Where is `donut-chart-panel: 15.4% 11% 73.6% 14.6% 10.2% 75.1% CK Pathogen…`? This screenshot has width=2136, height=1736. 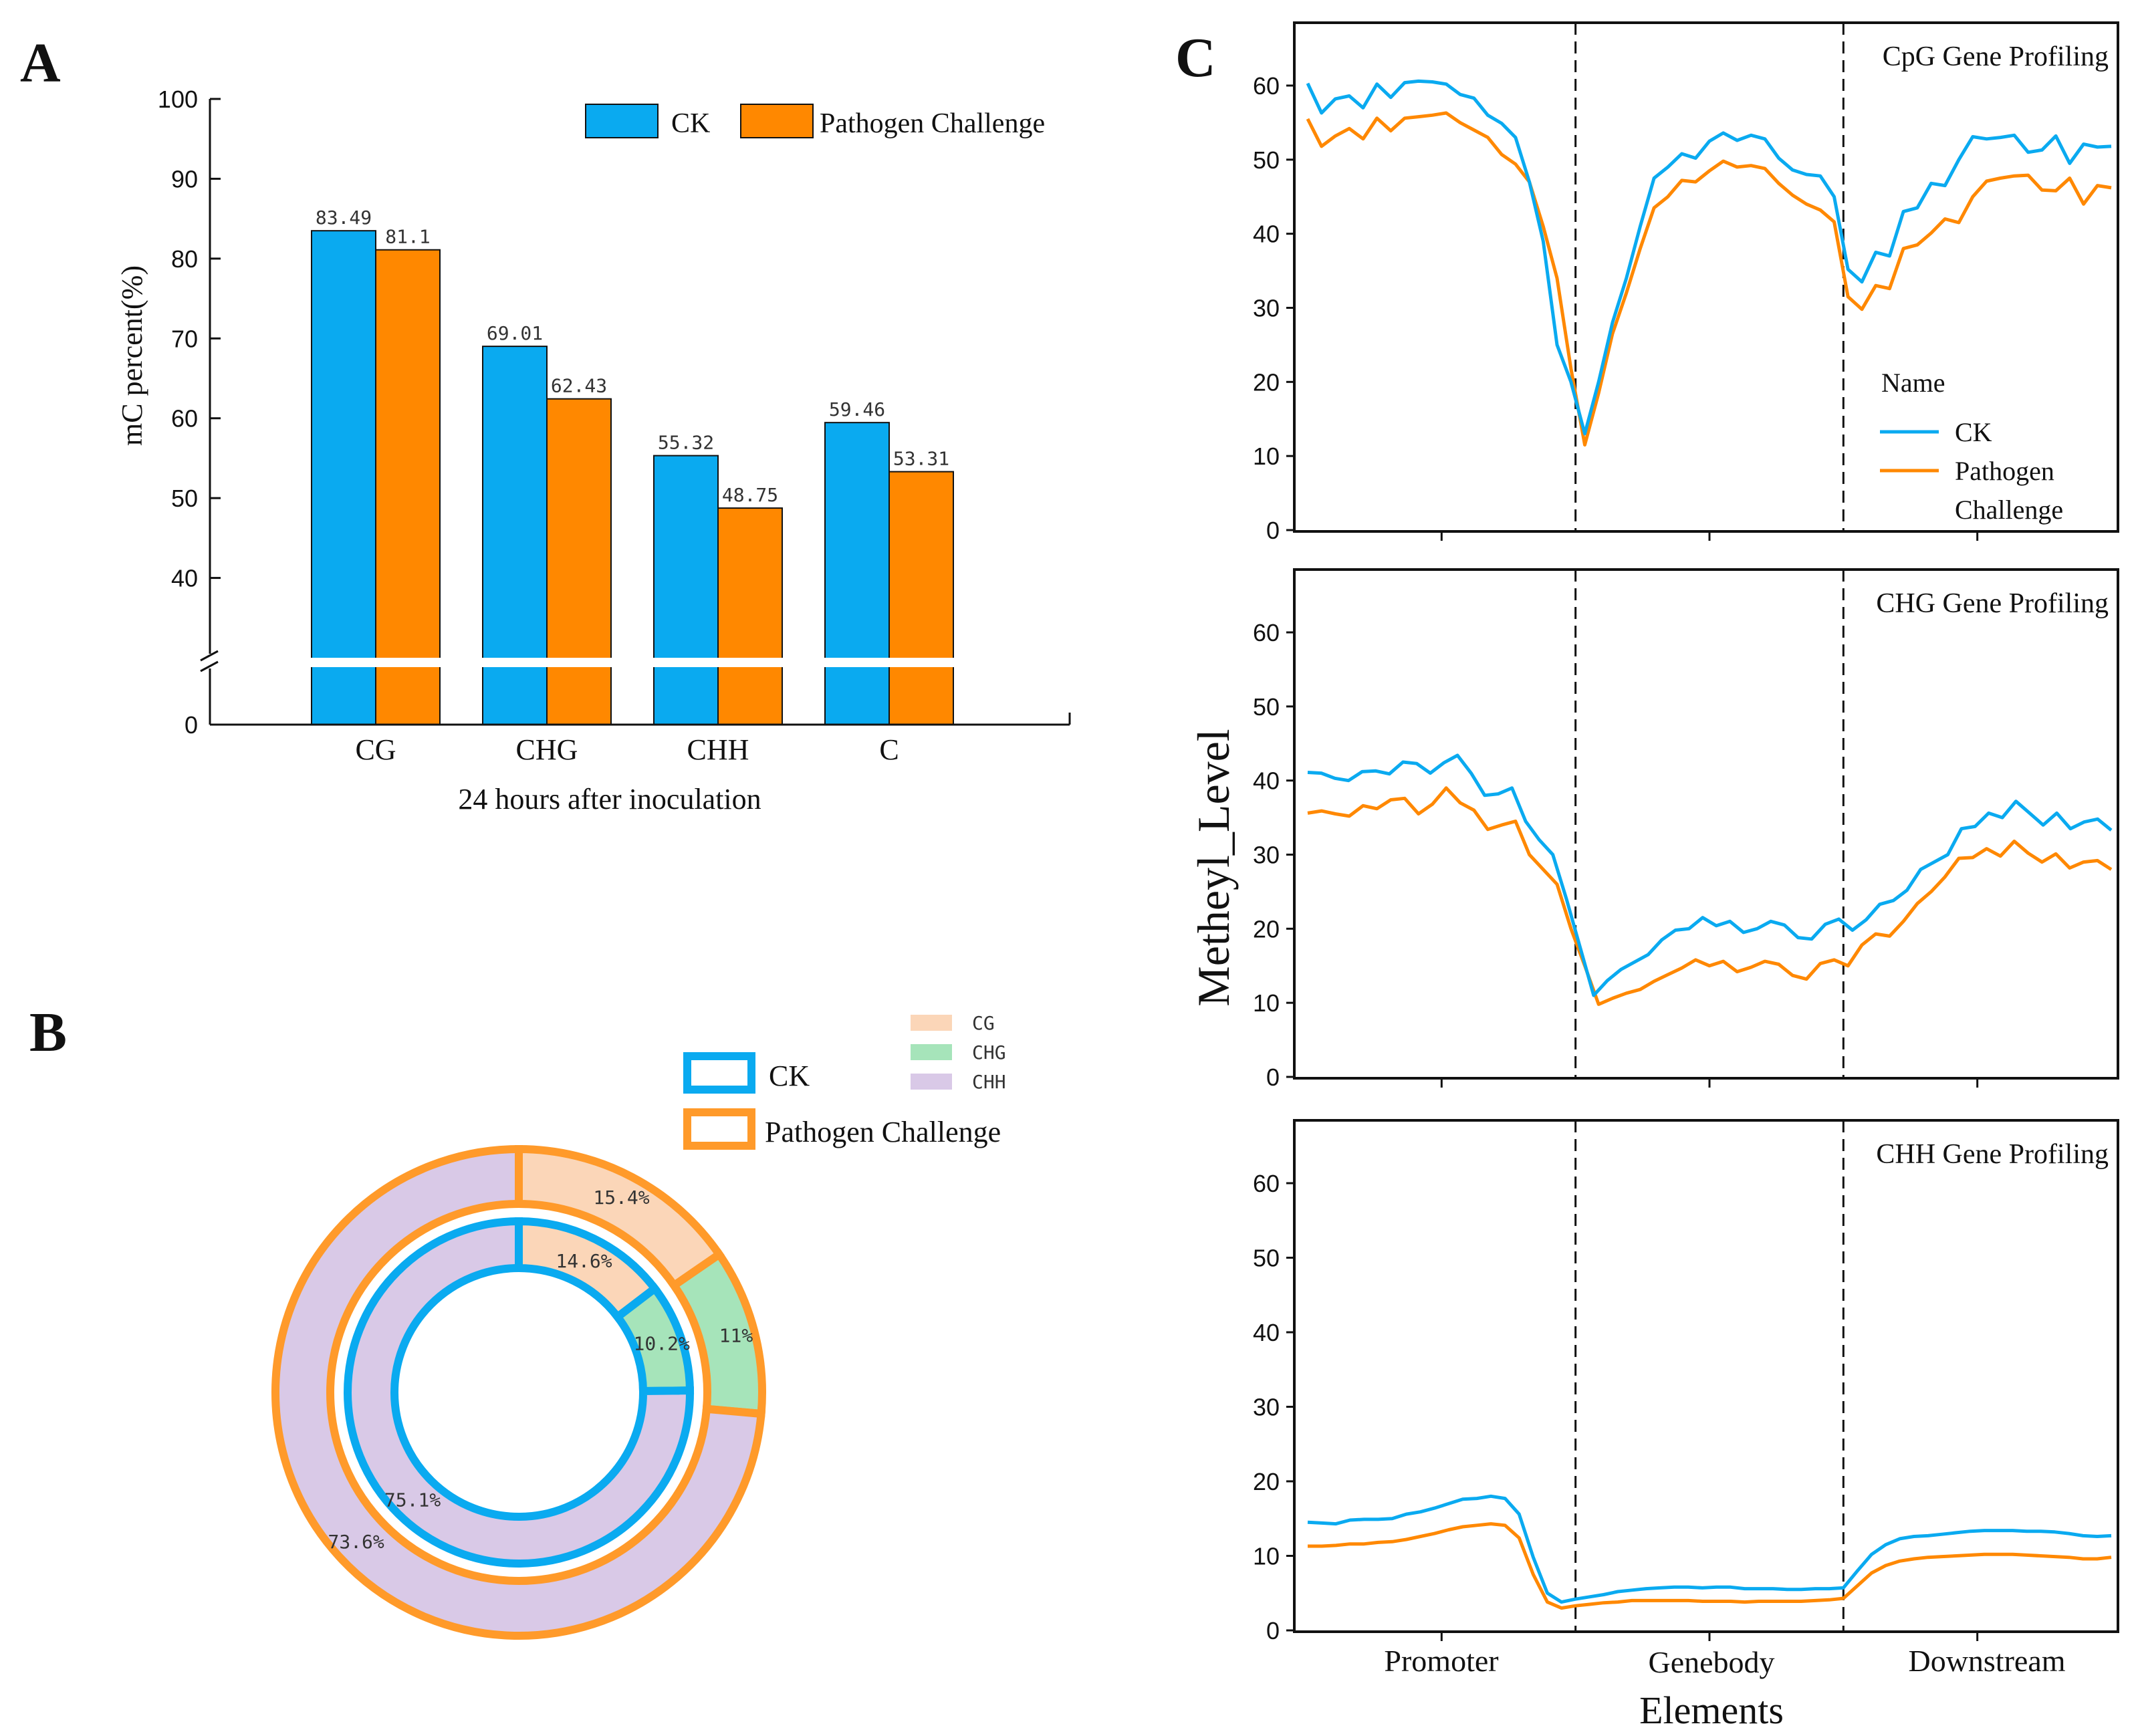 donut-chart-panel: 15.4% 11% 73.6% 14.6% 10.2% 75.1% CK Pathogen… is located at coordinates (638, 1326).